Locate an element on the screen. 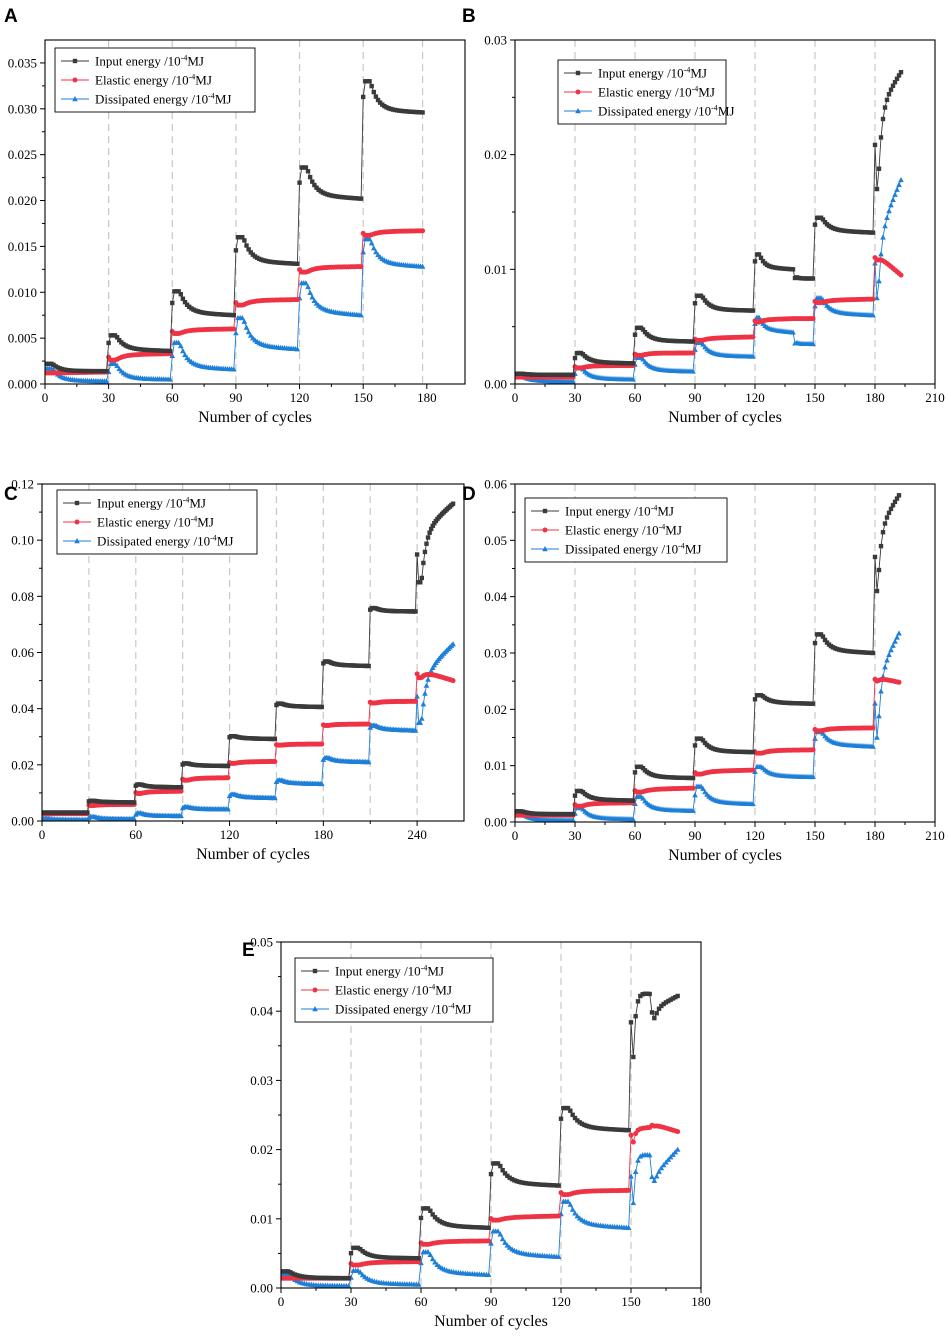 The height and width of the screenshot is (1337, 948). y-tick-label: 0.00 is located at coordinates (22, 821).